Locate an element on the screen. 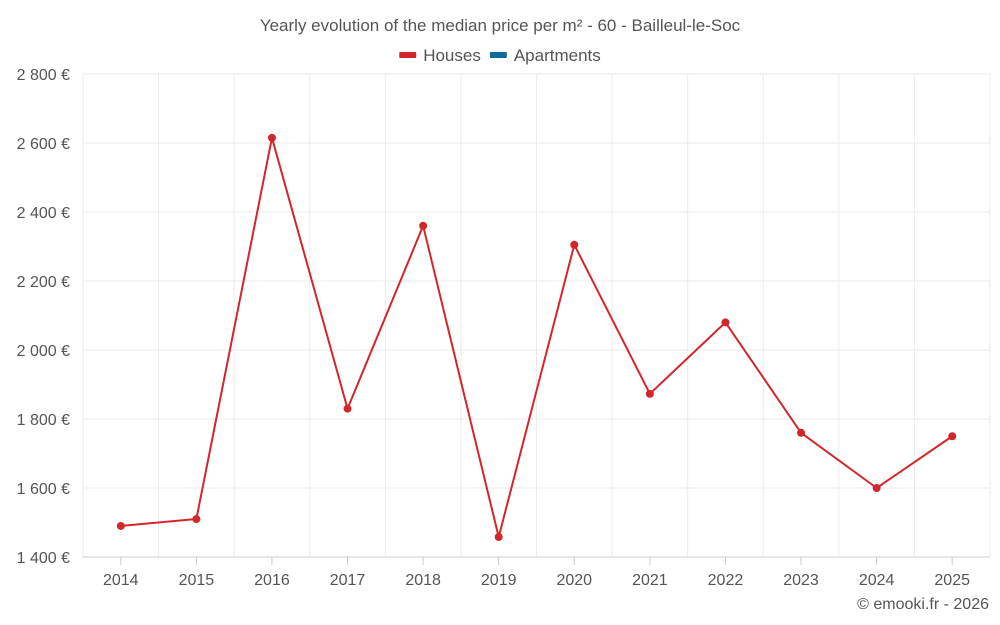  y-tick-label: 2 000 € is located at coordinates (43, 351).